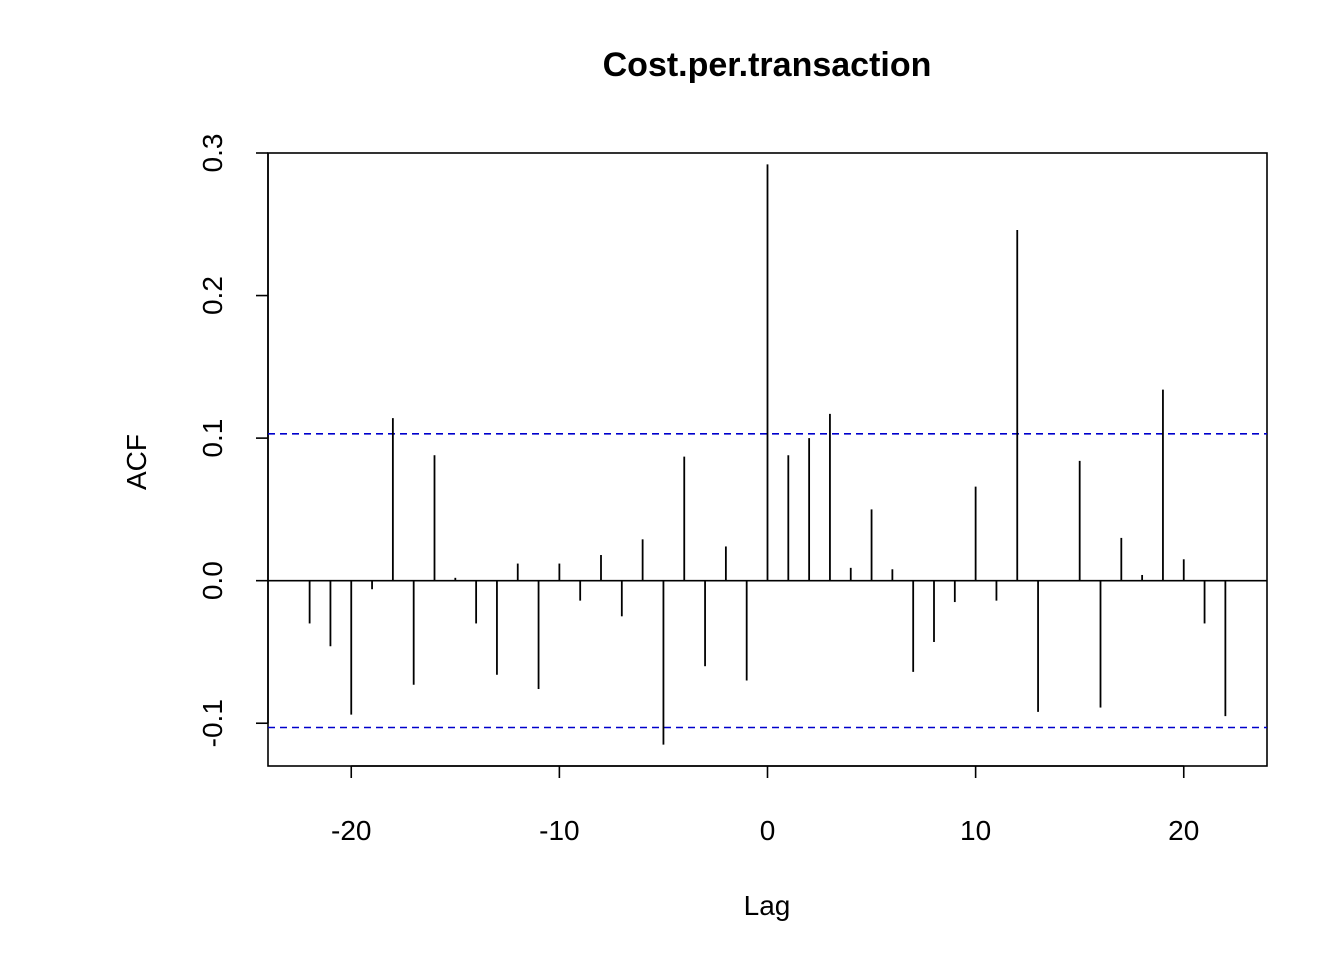 The height and width of the screenshot is (960, 1344). I want to click on x-axis-label: Lag, so click(767, 905).